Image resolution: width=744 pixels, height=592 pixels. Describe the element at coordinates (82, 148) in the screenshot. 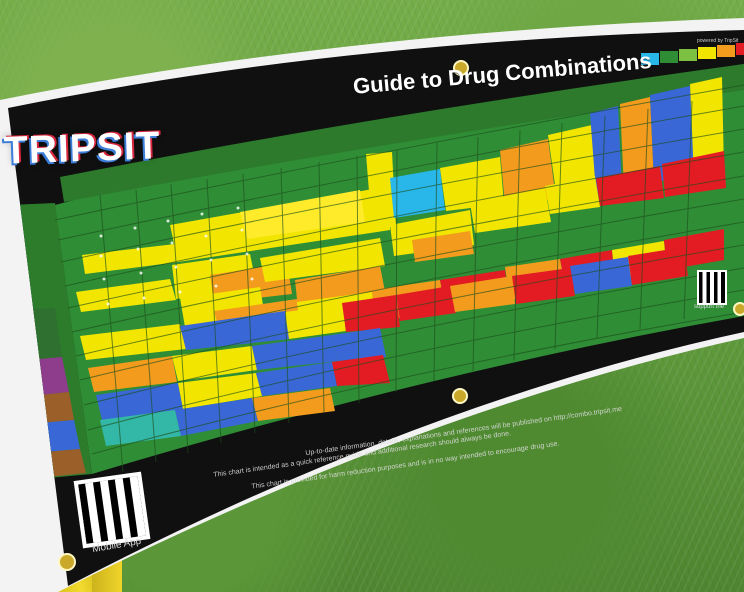

I see `tripsit-logo: TRIPSIT` at that location.